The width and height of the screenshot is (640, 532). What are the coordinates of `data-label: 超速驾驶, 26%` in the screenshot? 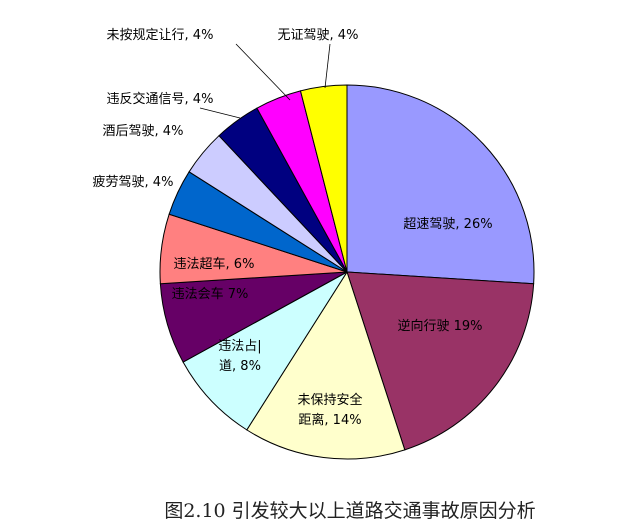 It's located at (447, 224).